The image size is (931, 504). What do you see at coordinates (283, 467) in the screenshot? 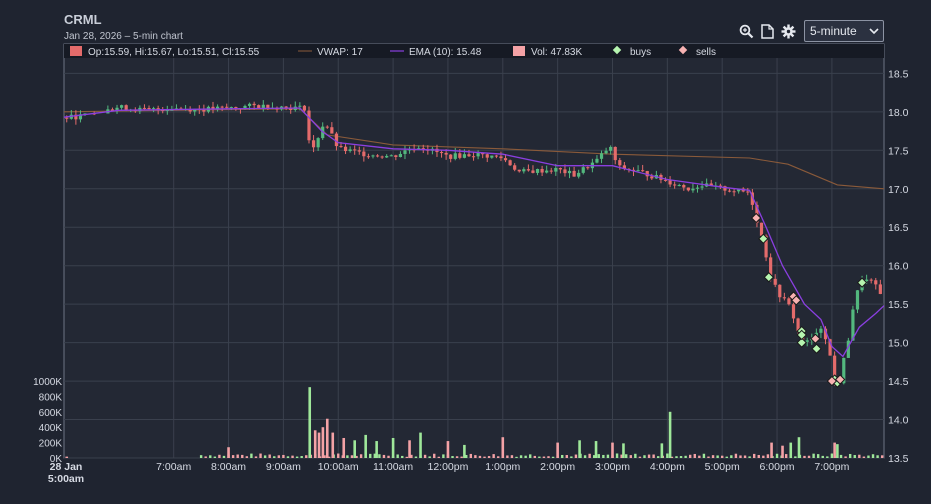
I see `time-tick-label: 9:00am` at bounding box center [283, 467].